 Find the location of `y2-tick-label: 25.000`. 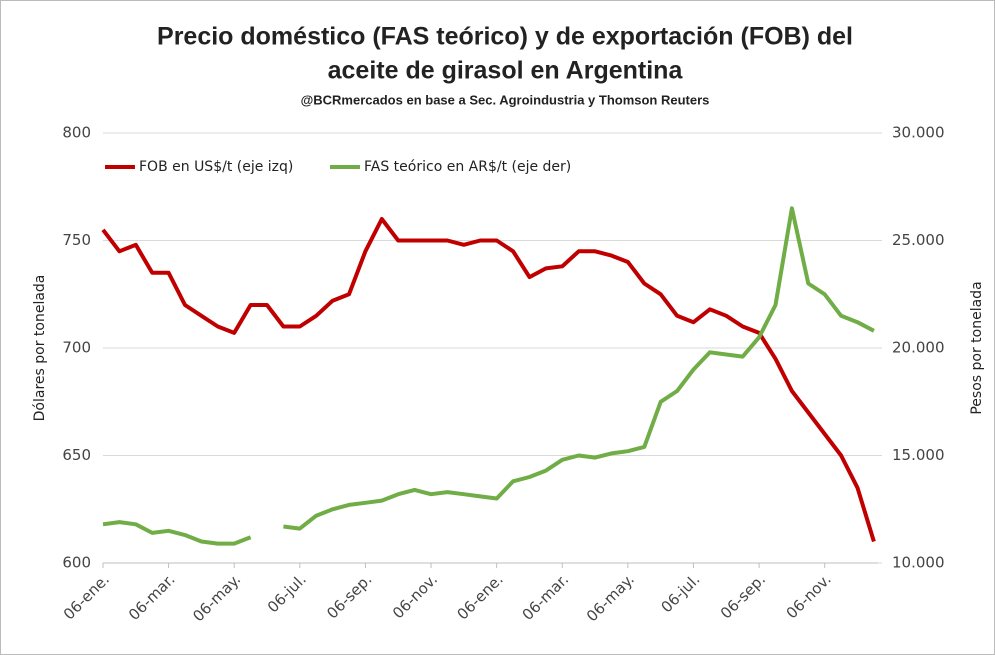

y2-tick-label: 25.000 is located at coordinates (918, 240).